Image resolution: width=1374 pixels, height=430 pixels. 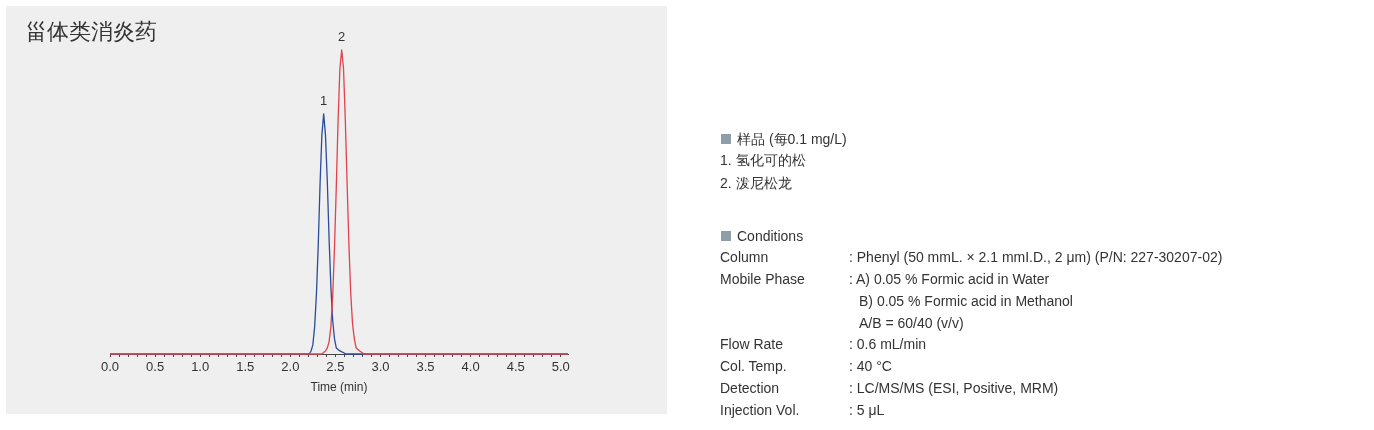 What do you see at coordinates (760, 410) in the screenshot?
I see `text: Injection Vol.` at bounding box center [760, 410].